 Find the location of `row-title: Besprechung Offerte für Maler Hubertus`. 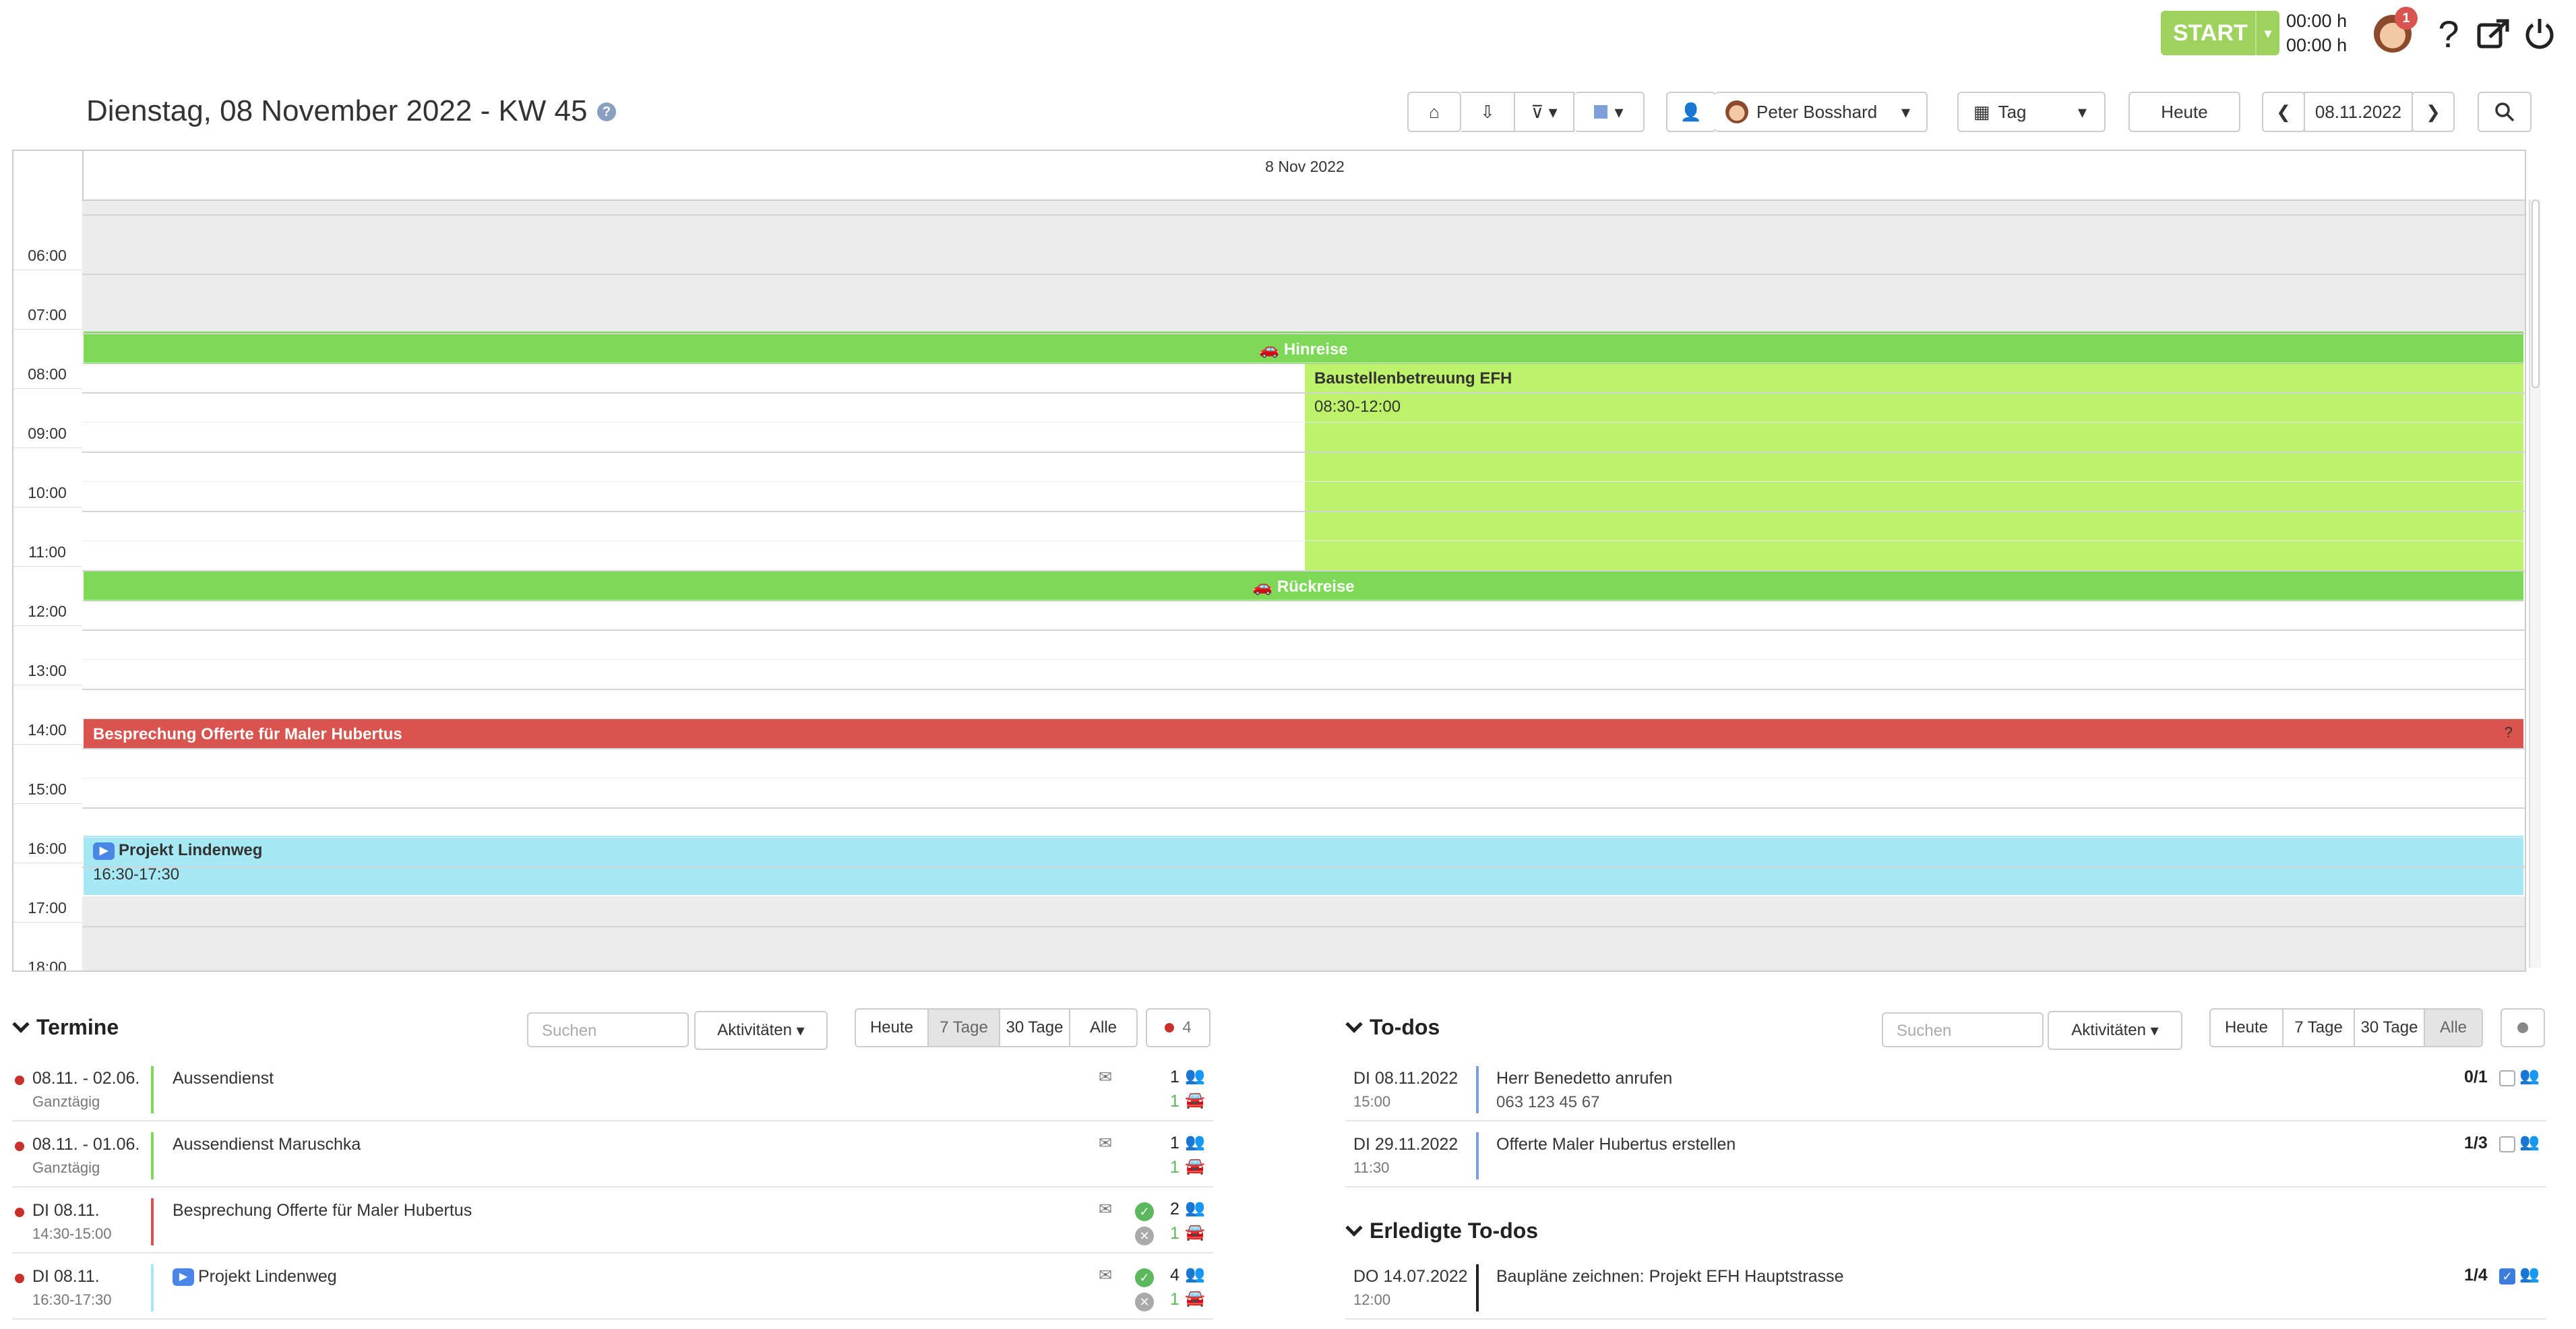

row-title: Besprechung Offerte für Maler Hubertus is located at coordinates (323, 1210).